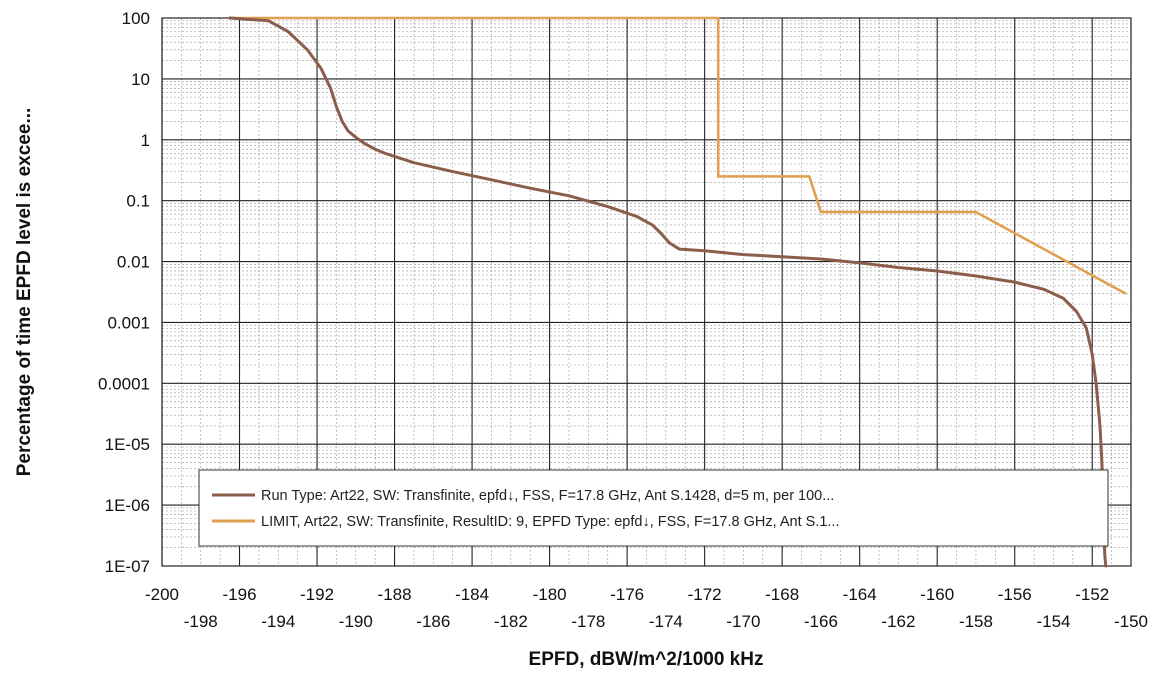 The width and height of the screenshot is (1165, 674). Describe the element at coordinates (140, 79) in the screenshot. I see `y-tick-label: 10` at that location.